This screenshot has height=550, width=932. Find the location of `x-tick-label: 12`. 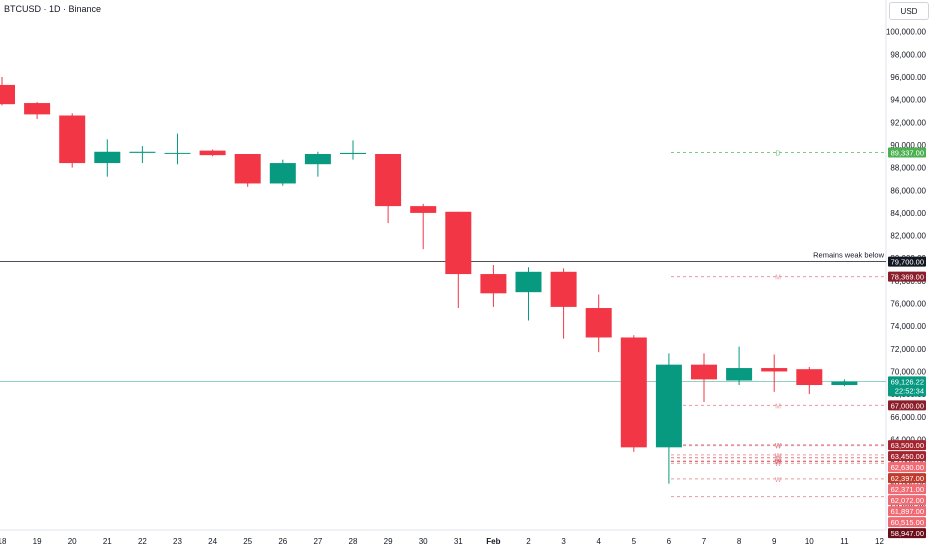

x-tick-label: 12 is located at coordinates (879, 541).